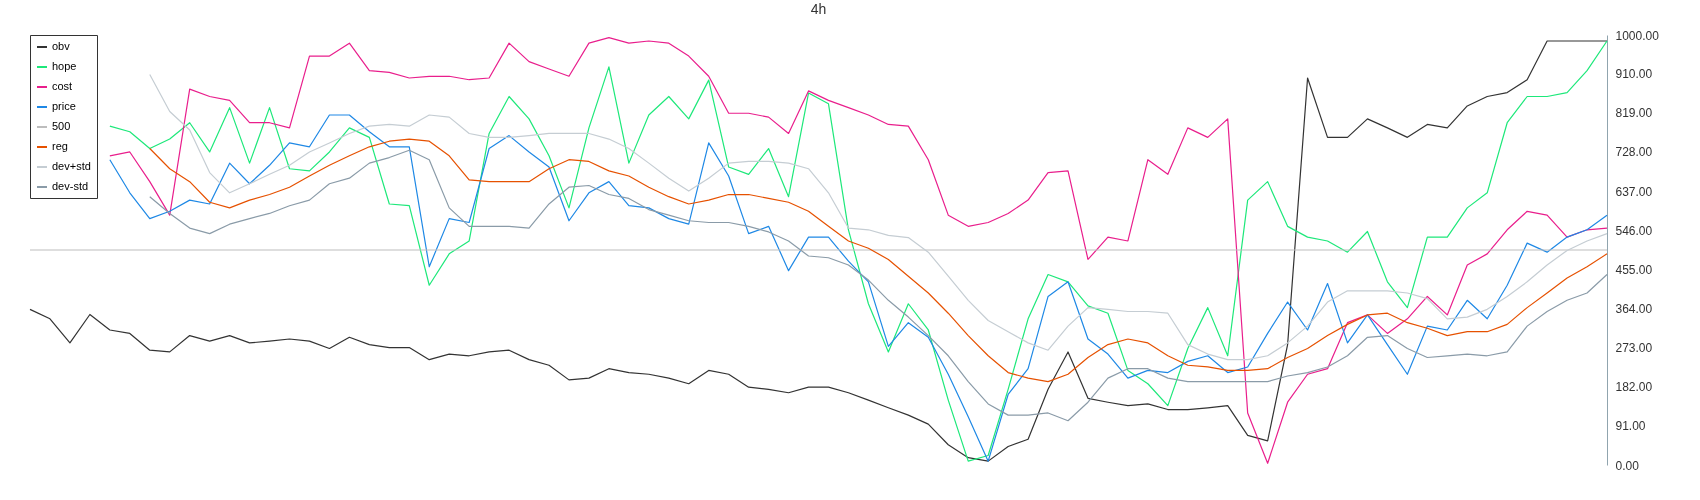 This screenshot has height=500, width=1700. What do you see at coordinates (1634, 308) in the screenshot?
I see `y-tick-label: 364.00` at bounding box center [1634, 308].